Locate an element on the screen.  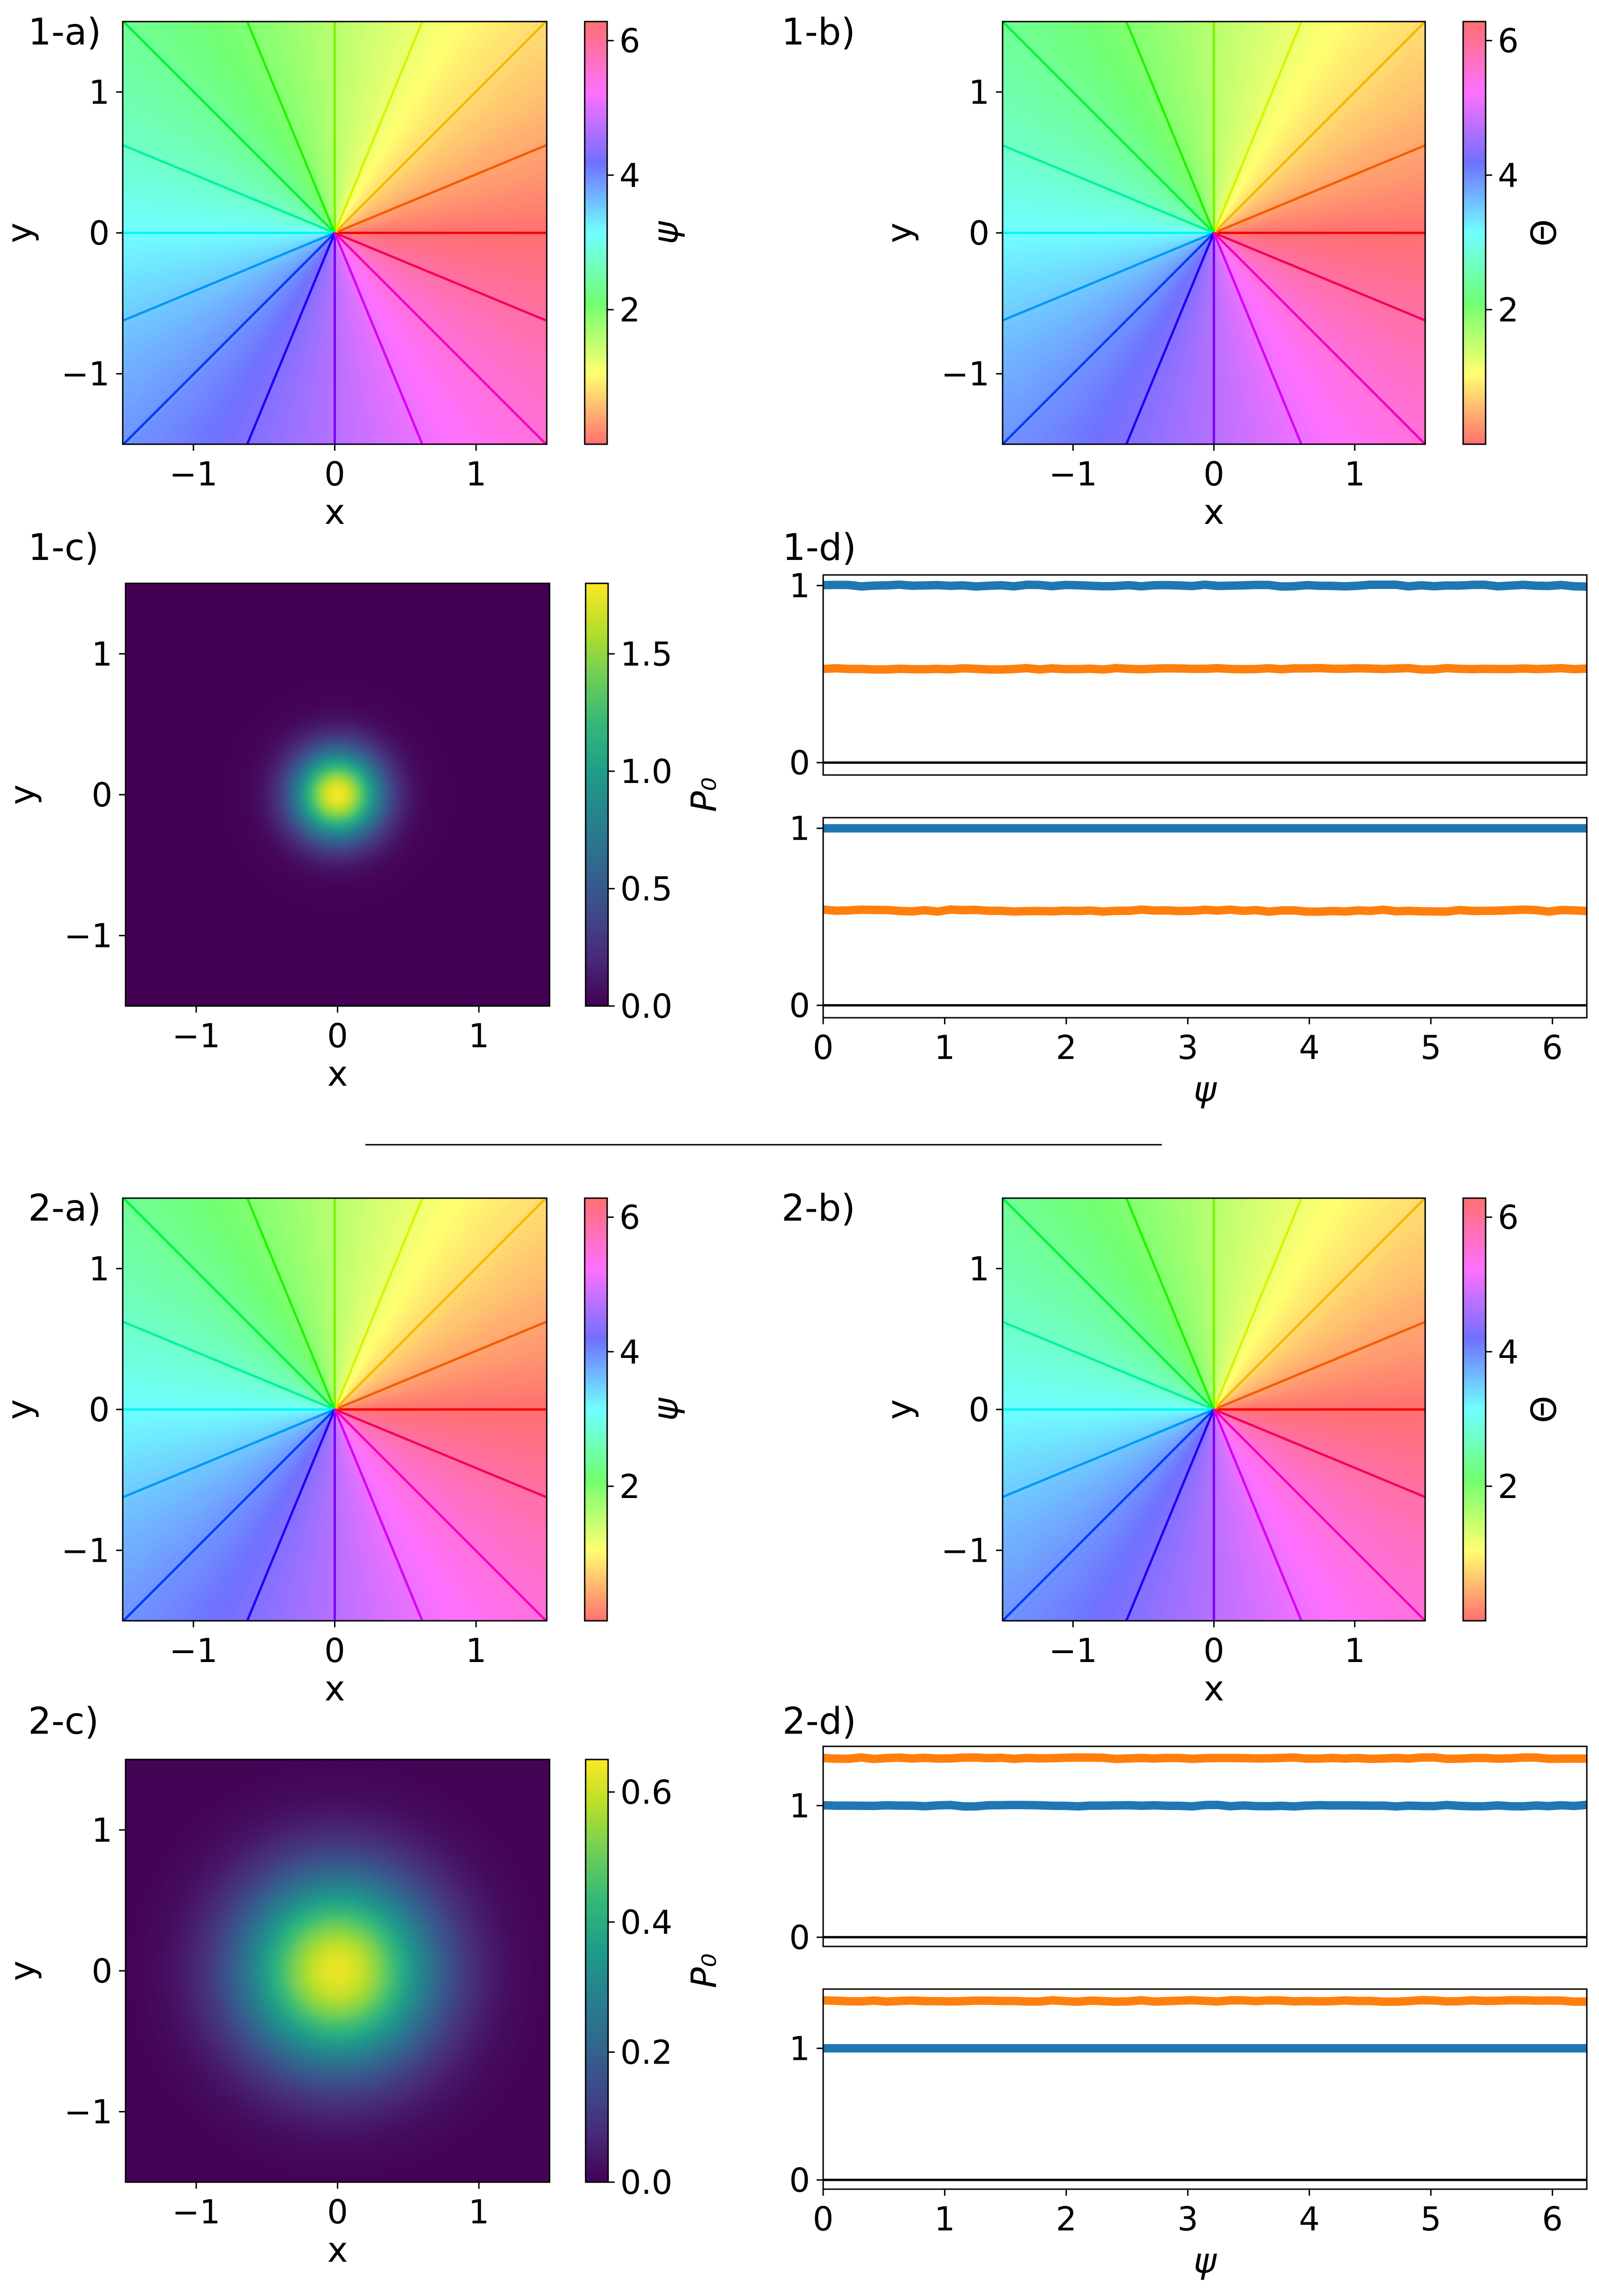
panel-label: 2-b) is located at coordinates (818, 1208).